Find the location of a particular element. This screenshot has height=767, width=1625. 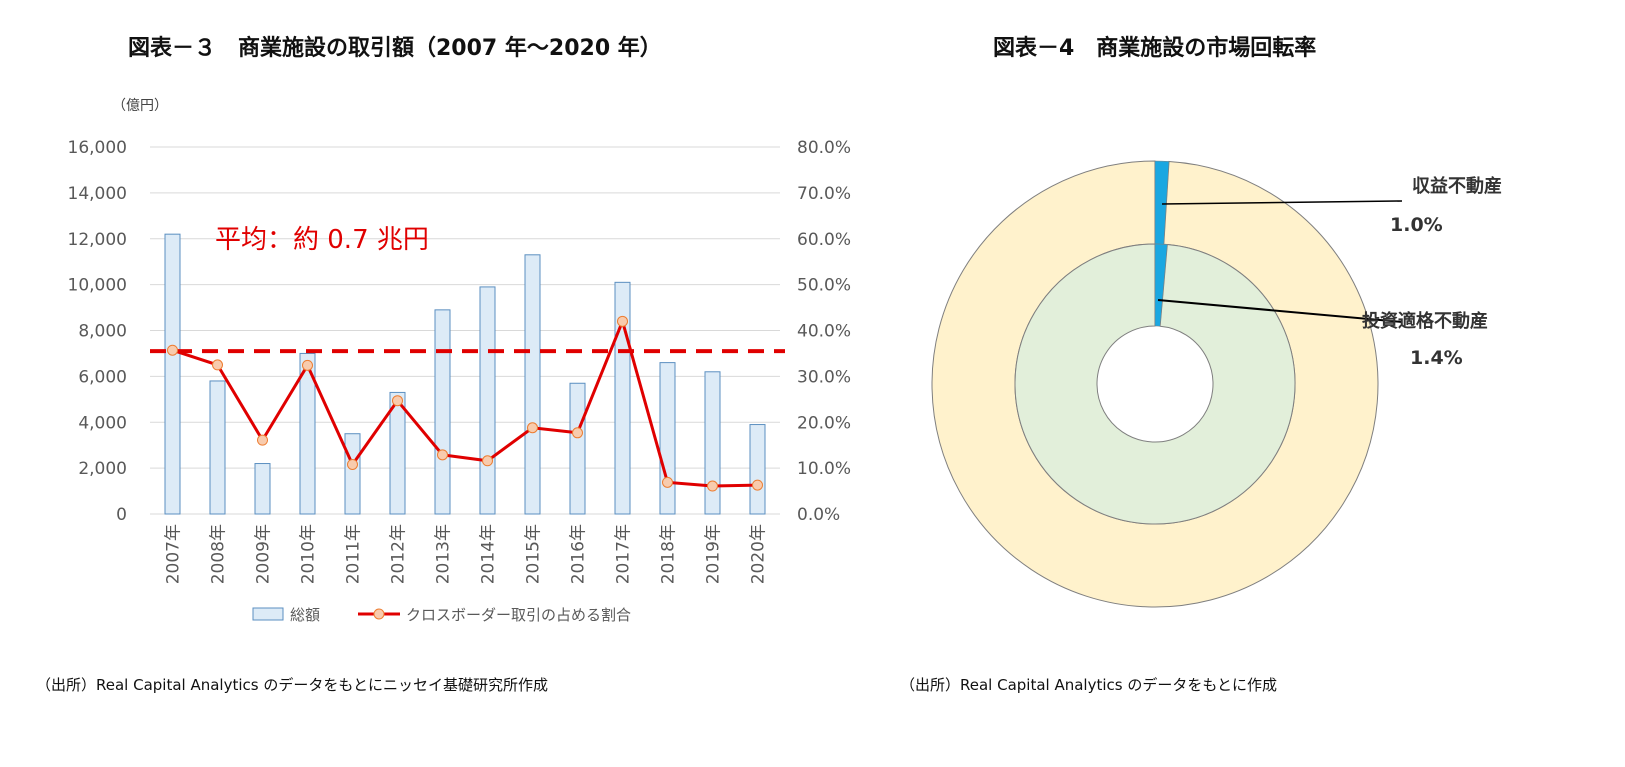

y2-tick-label: 30.0% is located at coordinates (824, 377).